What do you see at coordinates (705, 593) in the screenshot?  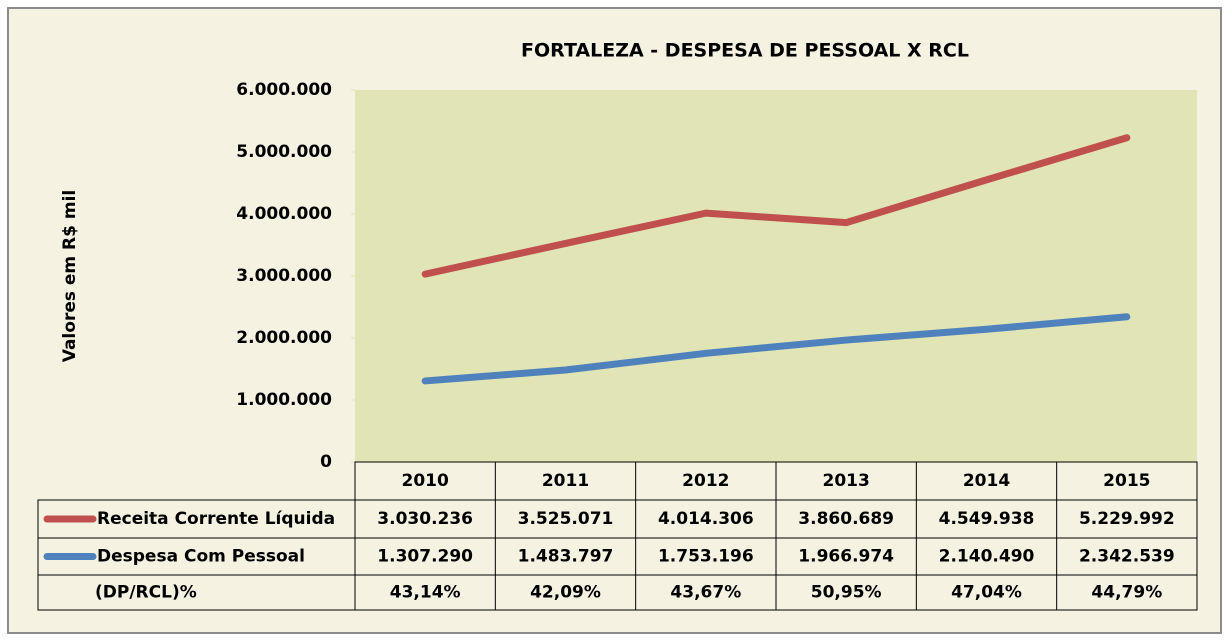 I see `ratio-value: 43,67%` at bounding box center [705, 593].